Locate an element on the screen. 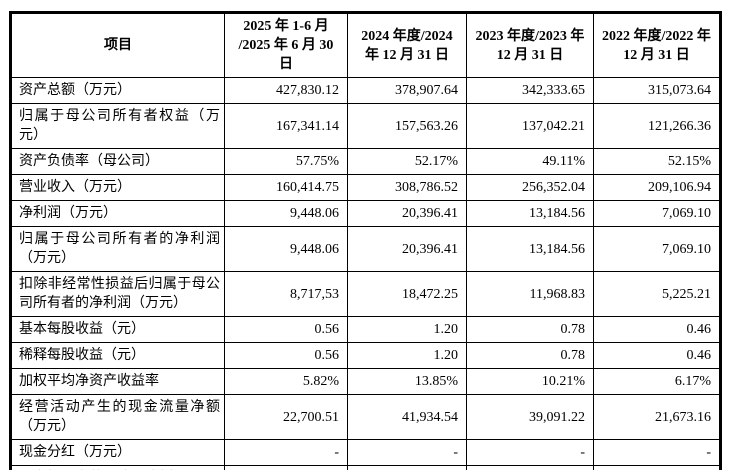 The image size is (729, 470). value-cell: 10.21% is located at coordinates (530, 381).